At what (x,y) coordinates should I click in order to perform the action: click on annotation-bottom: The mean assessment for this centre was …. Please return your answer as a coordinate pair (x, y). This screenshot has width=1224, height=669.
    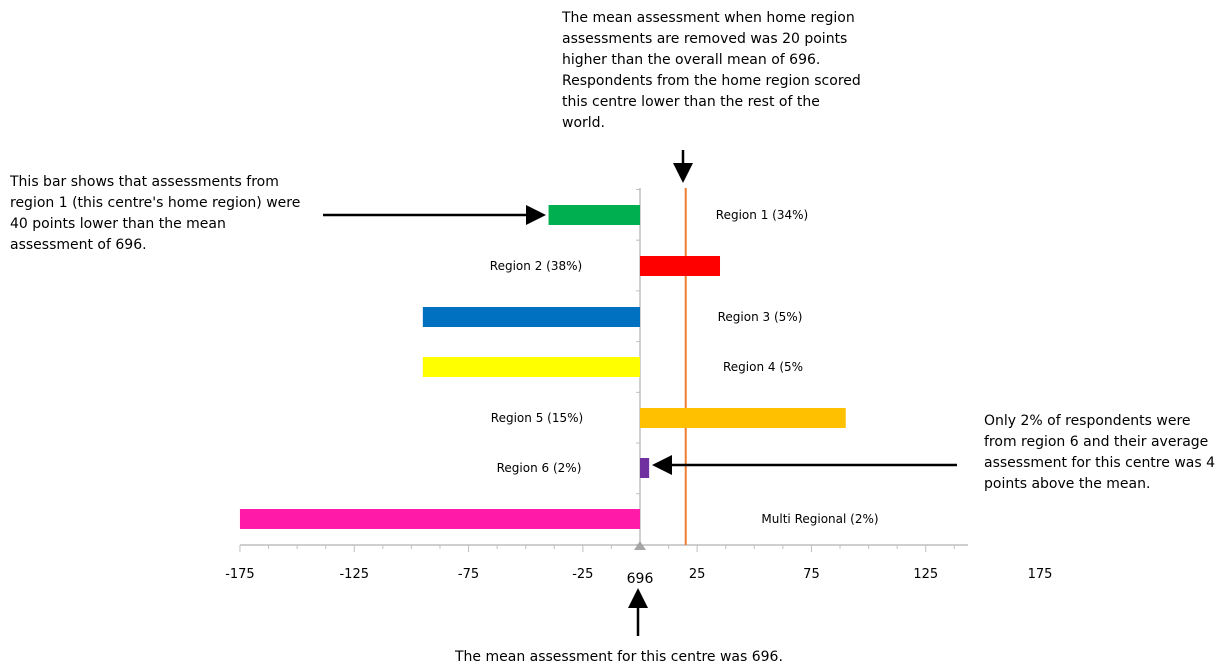
    Looking at the image, I should click on (619, 657).